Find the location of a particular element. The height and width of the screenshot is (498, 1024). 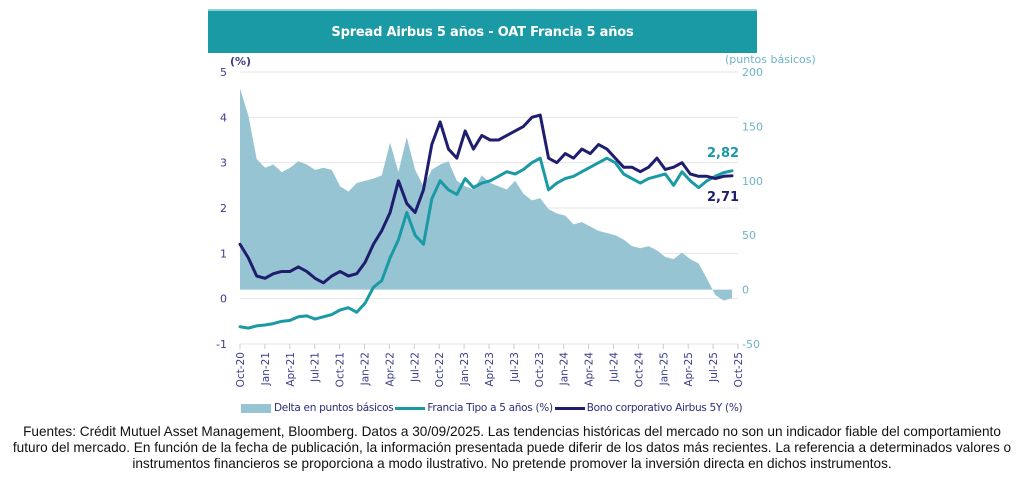

x-tick-label: Jul-21 is located at coordinates (316, 367).